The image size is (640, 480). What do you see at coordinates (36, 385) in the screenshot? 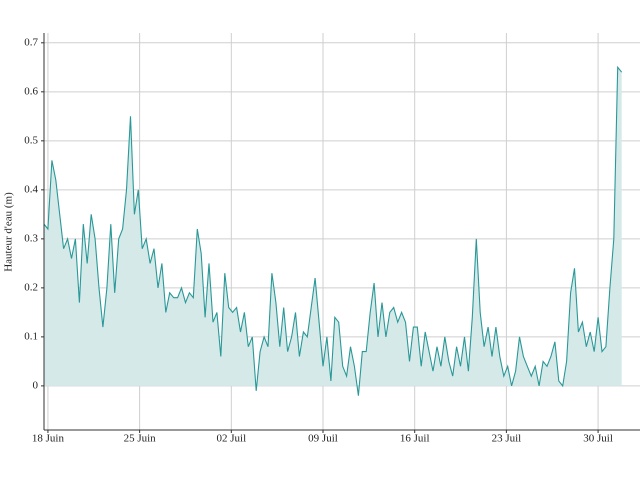
I see `y-tick-label: 0` at bounding box center [36, 385].